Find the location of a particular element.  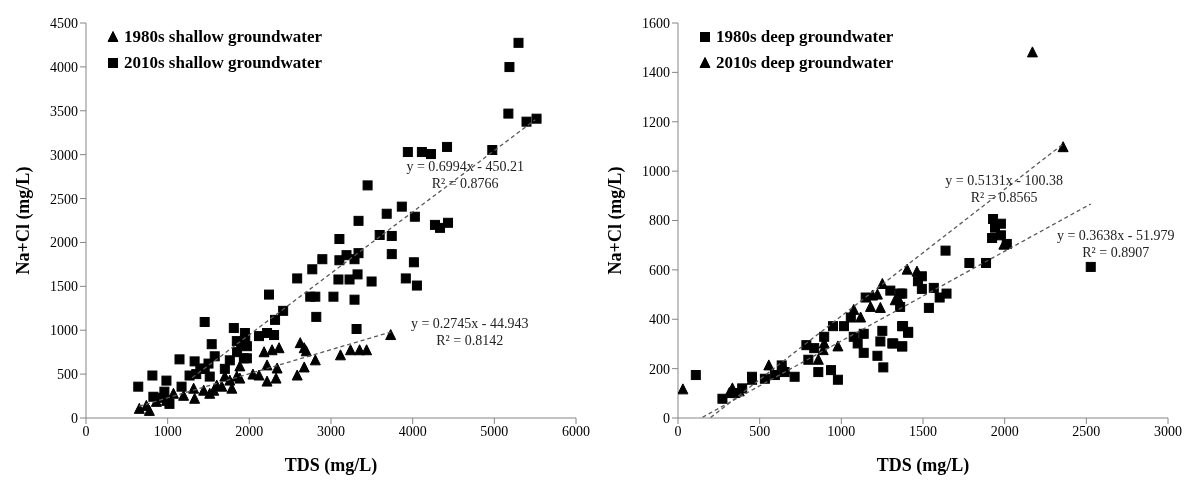

x-tick-label: 5000 is located at coordinates (494, 431).